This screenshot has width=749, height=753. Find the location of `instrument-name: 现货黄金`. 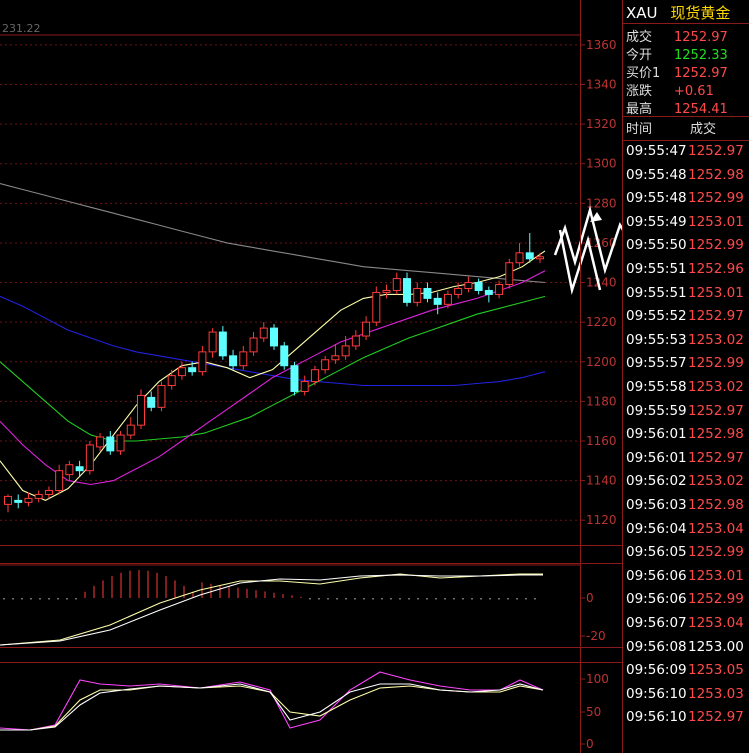

instrument-name: 现货黄金 is located at coordinates (700, 13).